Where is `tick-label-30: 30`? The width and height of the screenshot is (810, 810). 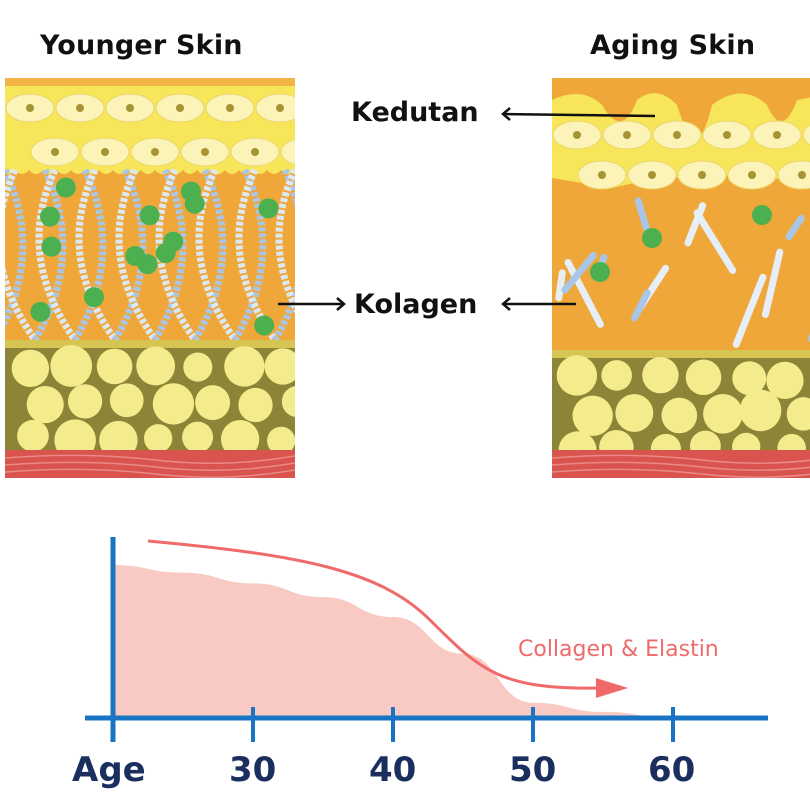
tick-label-30: 30 is located at coordinates (252, 770).